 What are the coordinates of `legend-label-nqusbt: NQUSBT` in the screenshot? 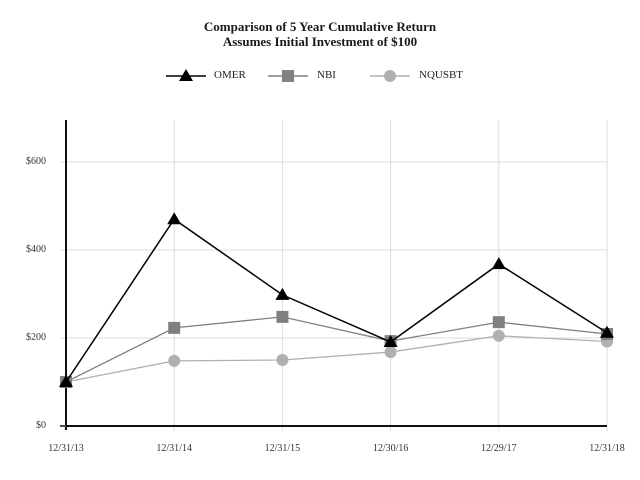 It's located at (441, 75).